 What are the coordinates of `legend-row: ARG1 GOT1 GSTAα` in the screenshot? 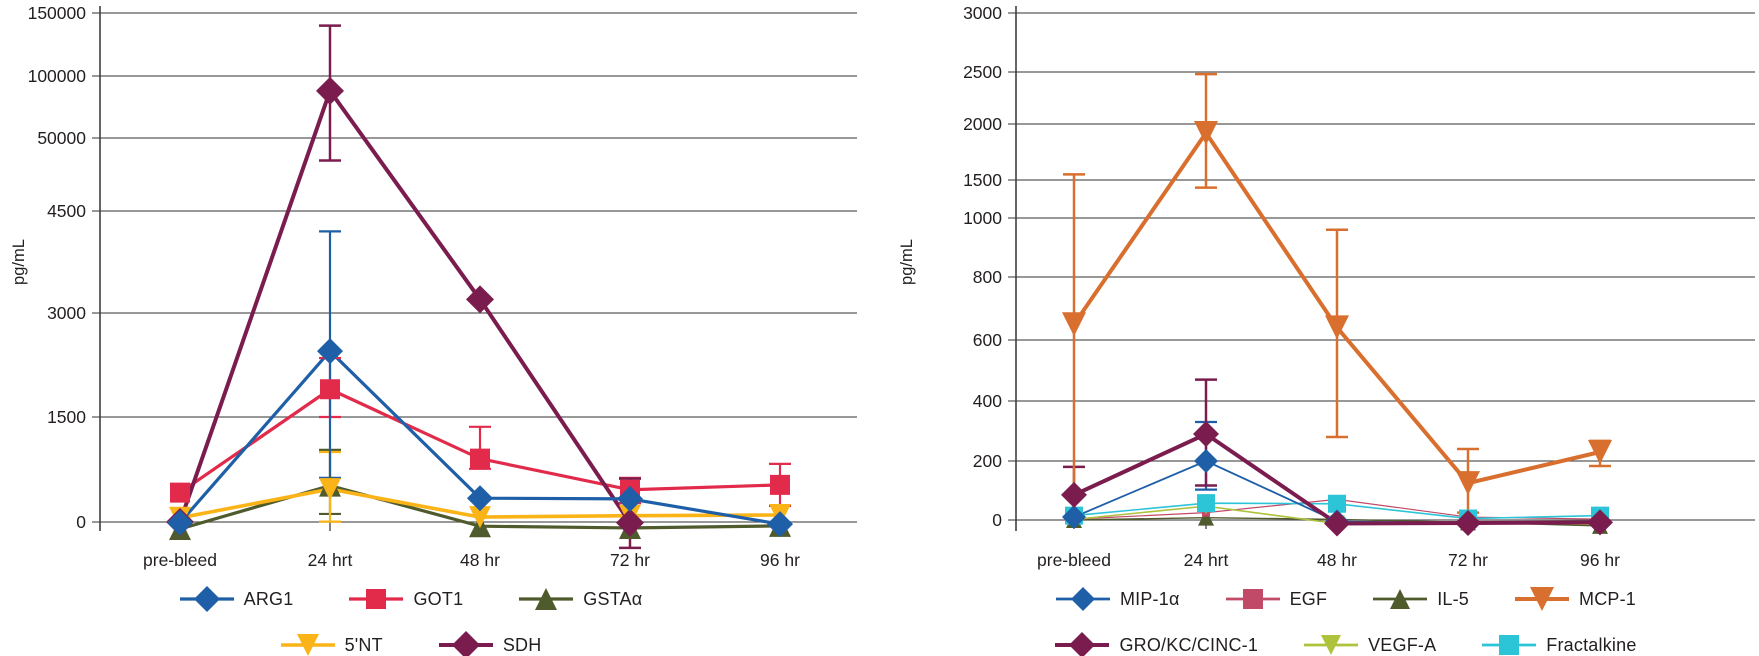 It's located at (410, 599).